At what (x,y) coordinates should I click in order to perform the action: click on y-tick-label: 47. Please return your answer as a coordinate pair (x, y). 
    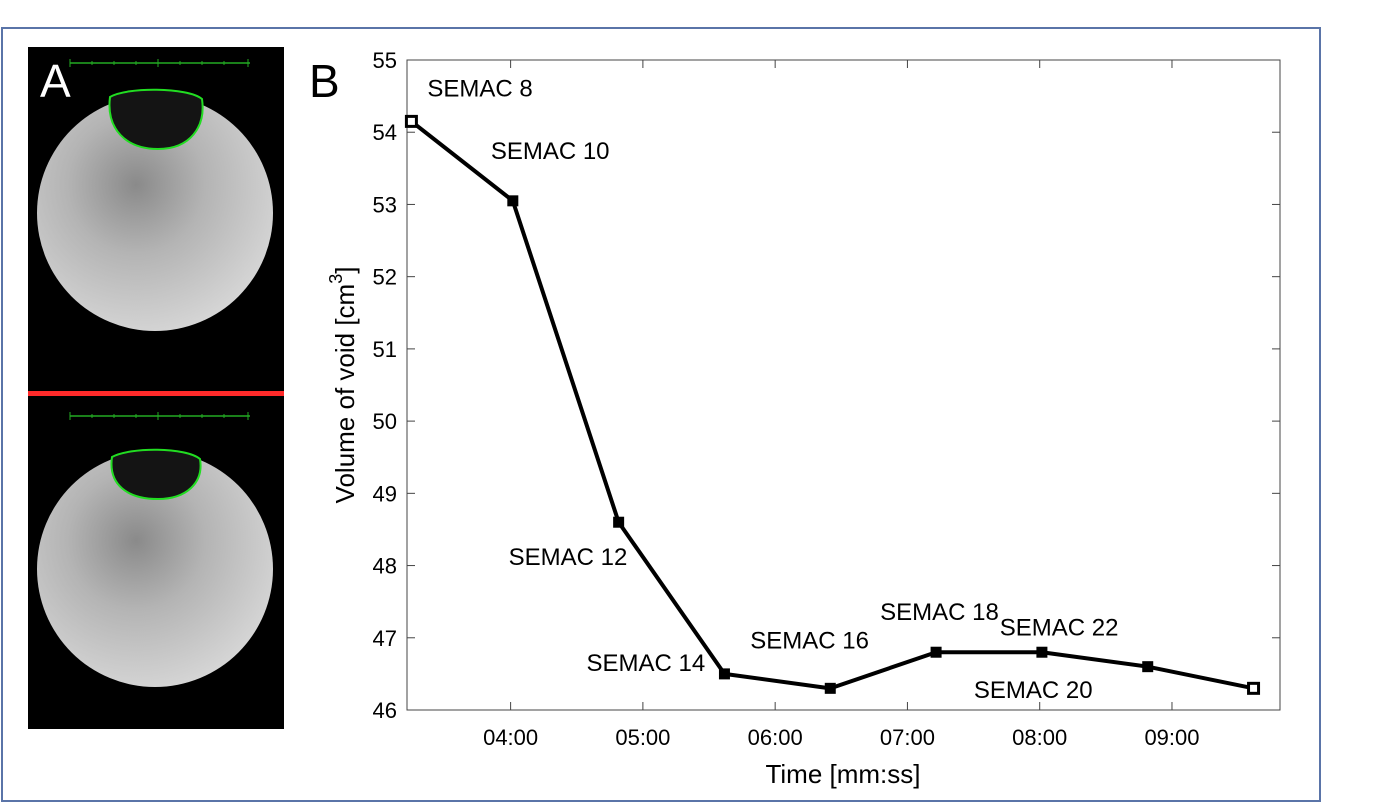
    Looking at the image, I should click on (385, 638).